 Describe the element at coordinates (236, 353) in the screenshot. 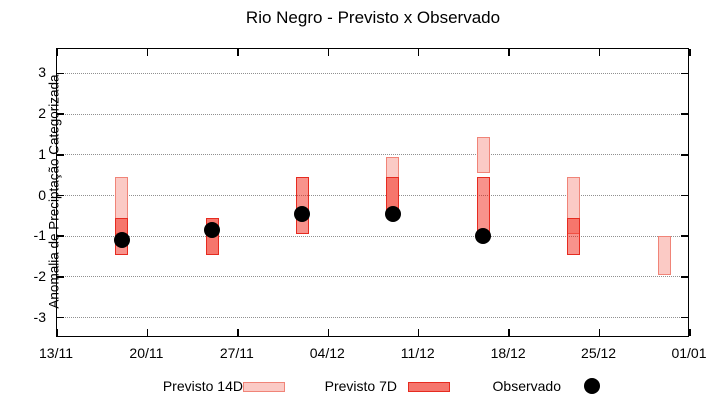

I see `x-tick-label: 27/11` at that location.